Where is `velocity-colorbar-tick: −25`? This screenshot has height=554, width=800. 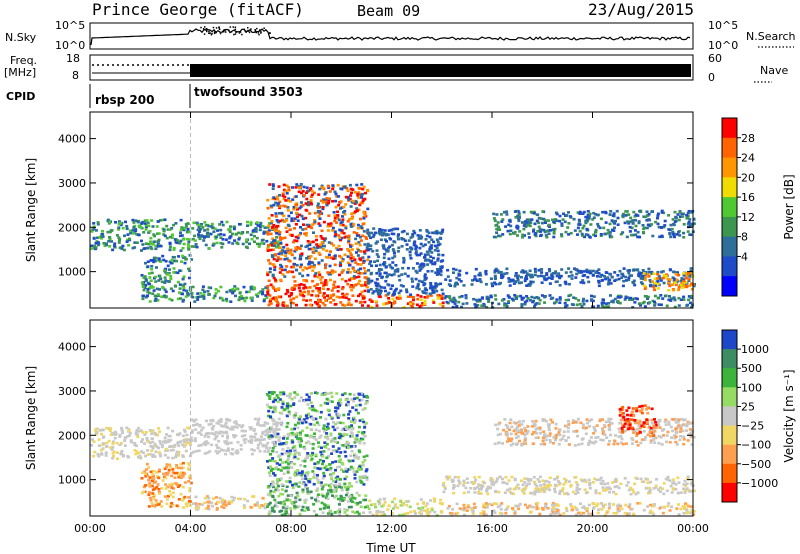 velocity-colorbar-tick: −25 is located at coordinates (752, 426).